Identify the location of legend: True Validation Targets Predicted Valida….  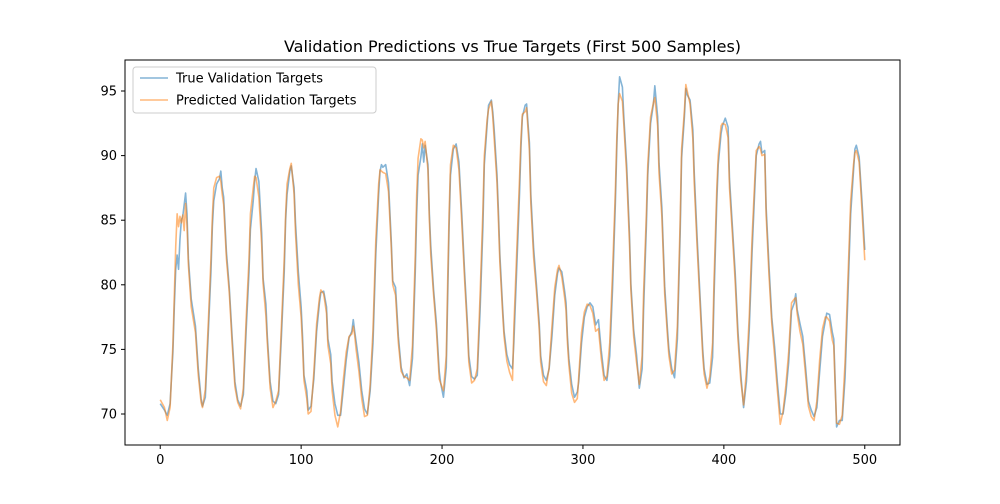
(254, 90).